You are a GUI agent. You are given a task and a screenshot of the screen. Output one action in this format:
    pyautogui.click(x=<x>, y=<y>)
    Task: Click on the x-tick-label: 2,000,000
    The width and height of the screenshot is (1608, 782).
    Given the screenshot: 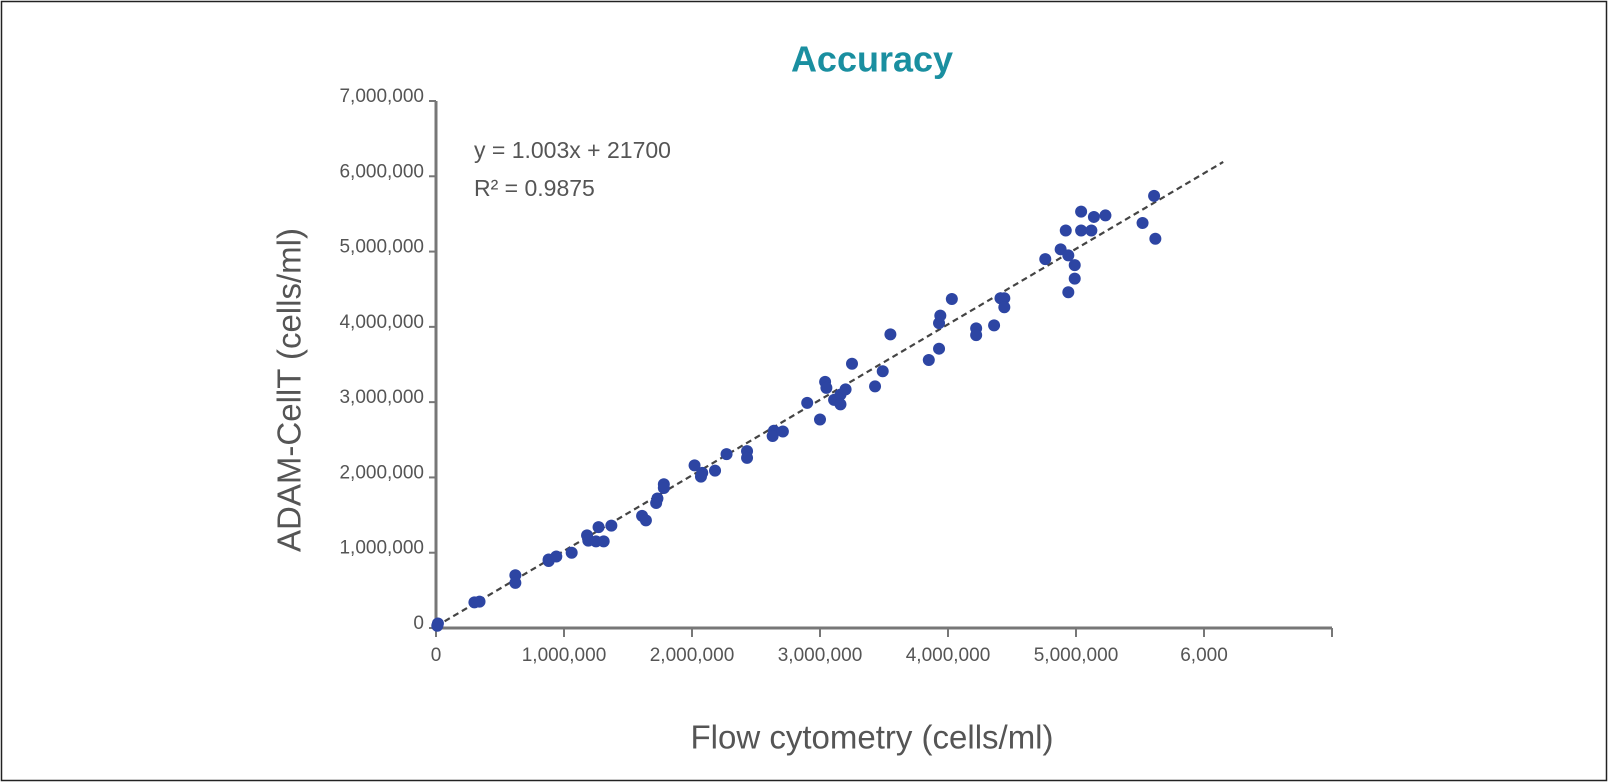 What is the action you would take?
    pyautogui.click(x=692, y=655)
    